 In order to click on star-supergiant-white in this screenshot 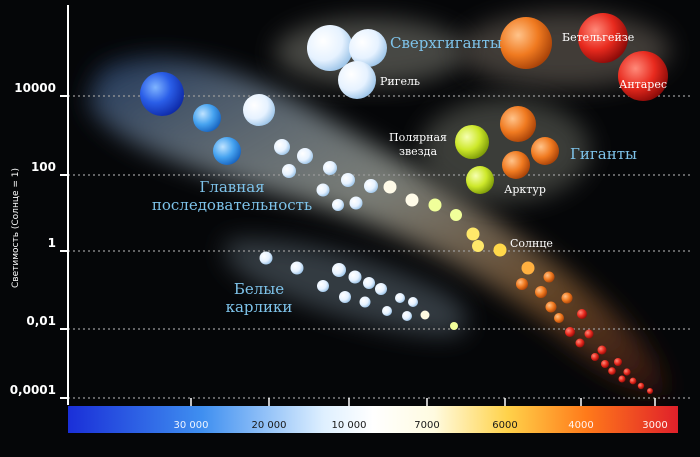, I will do `click(368, 48)`.